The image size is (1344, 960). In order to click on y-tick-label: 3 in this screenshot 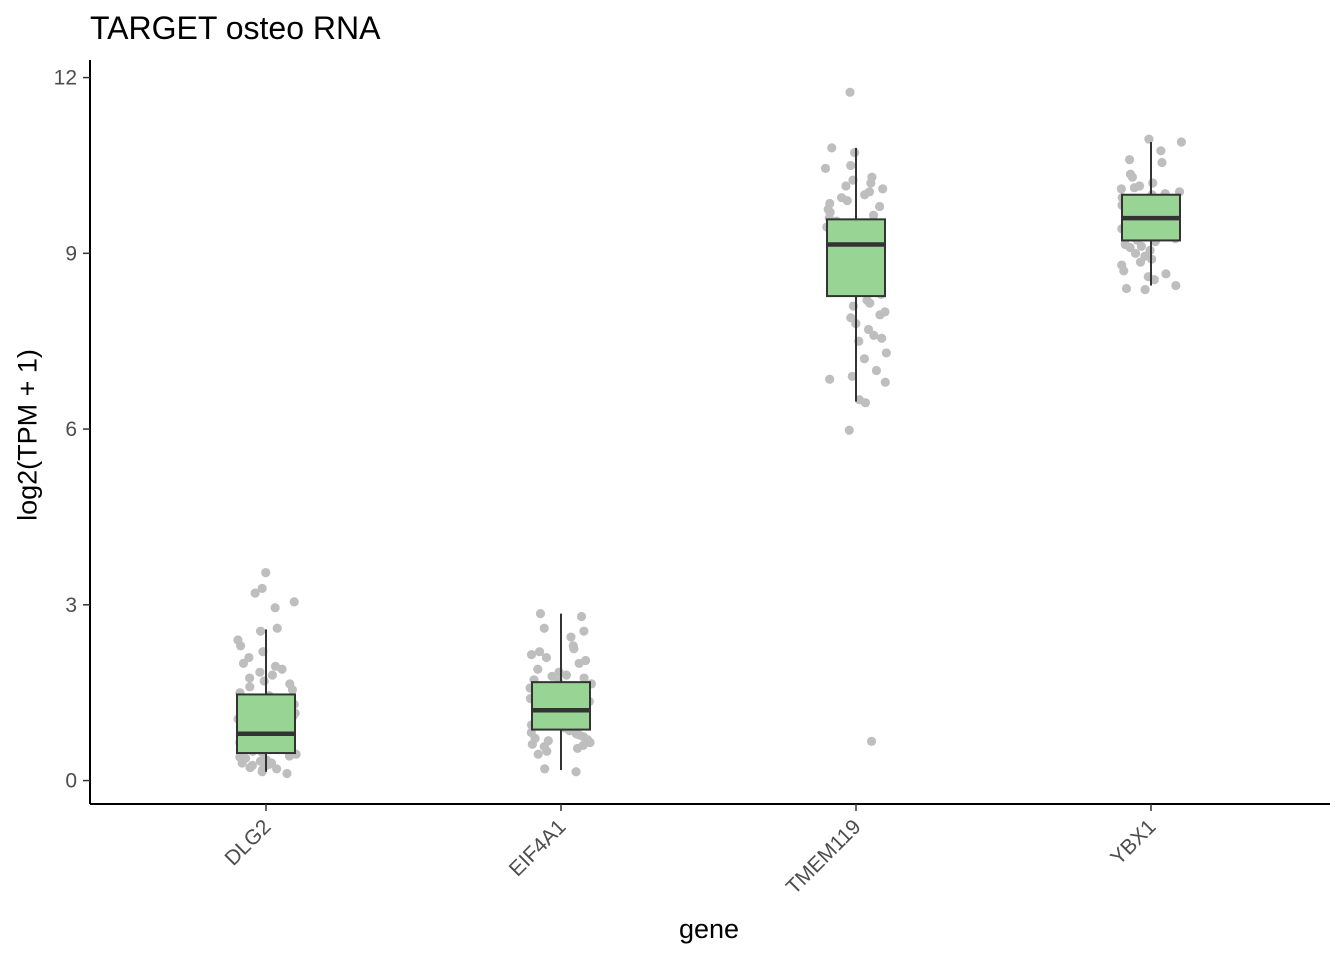, I will do `click(71, 605)`.